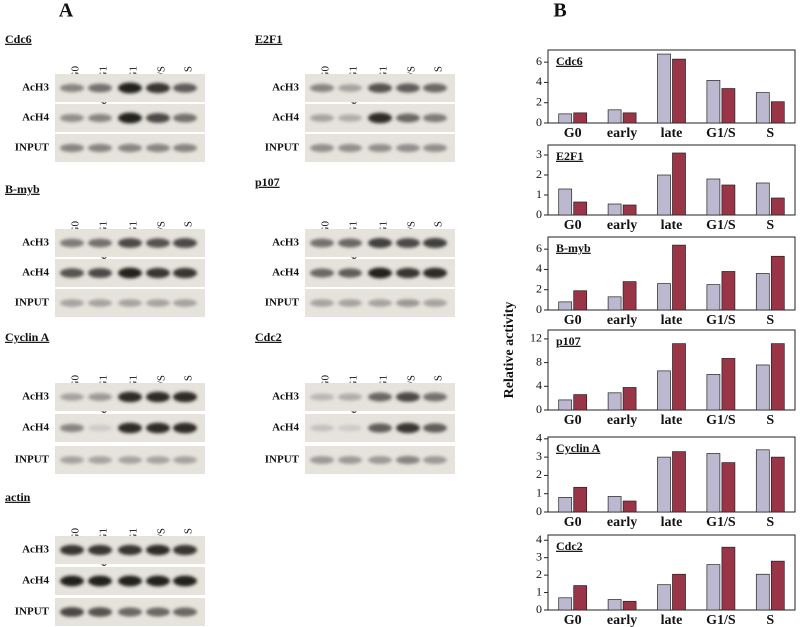 The width and height of the screenshot is (800, 627). Describe the element at coordinates (569, 61) in the screenshot. I see `chart-title: Cdc6` at that location.